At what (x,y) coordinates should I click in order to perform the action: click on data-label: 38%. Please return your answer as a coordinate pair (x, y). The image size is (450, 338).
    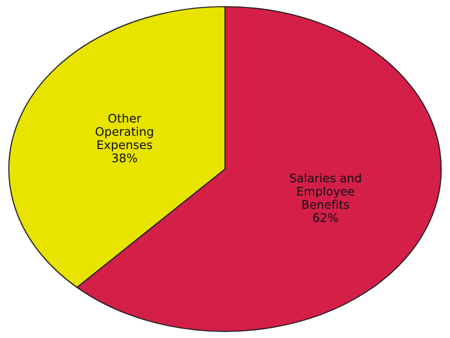
    Looking at the image, I should click on (124, 157).